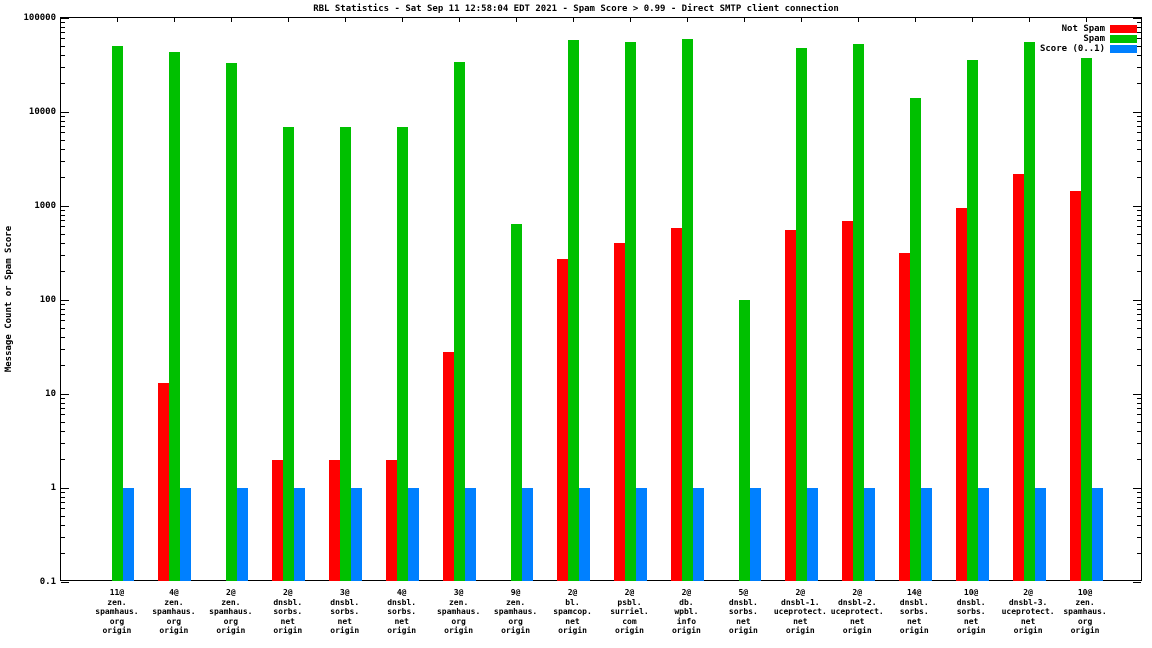 The image size is (1152, 648). Describe the element at coordinates (515, 611) in the screenshot. I see `x-axis-label: 9@ zen. spamhaus. org origin` at that location.